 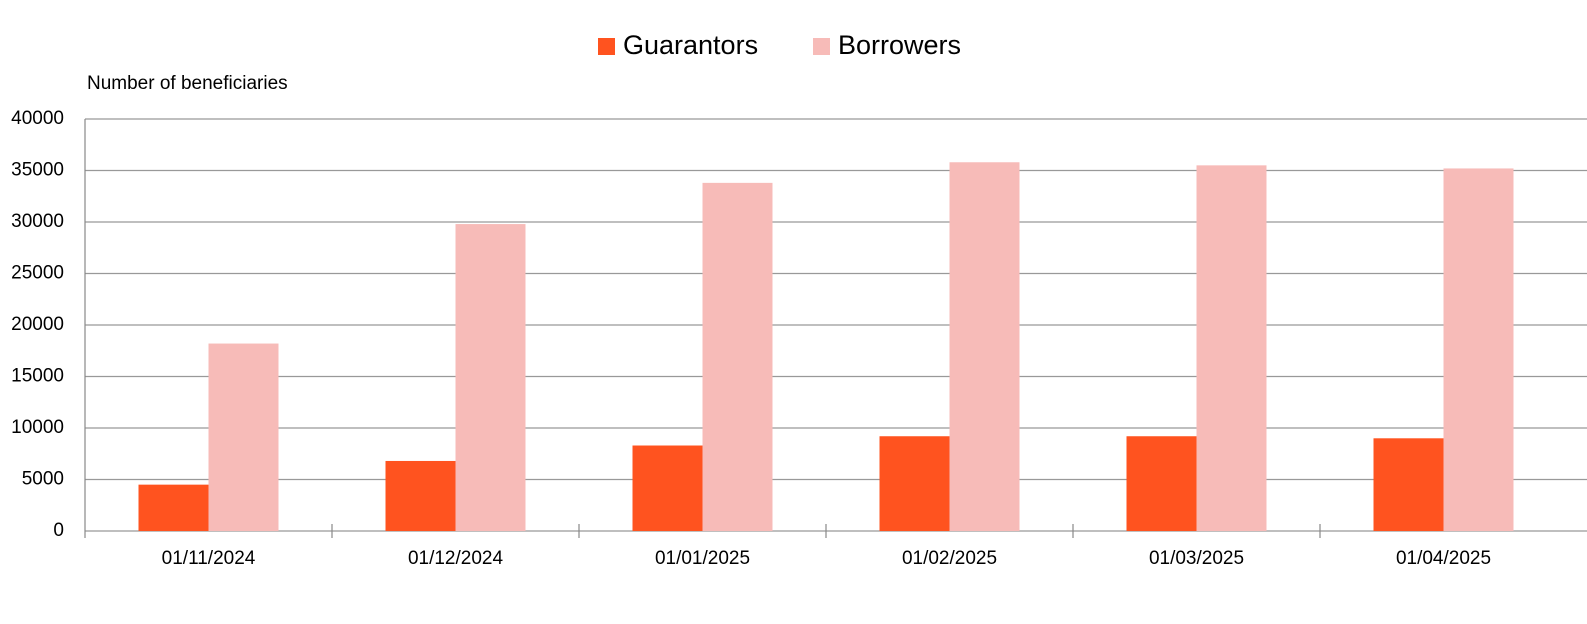 I want to click on y-tick-label: 20000, so click(x=37, y=324).